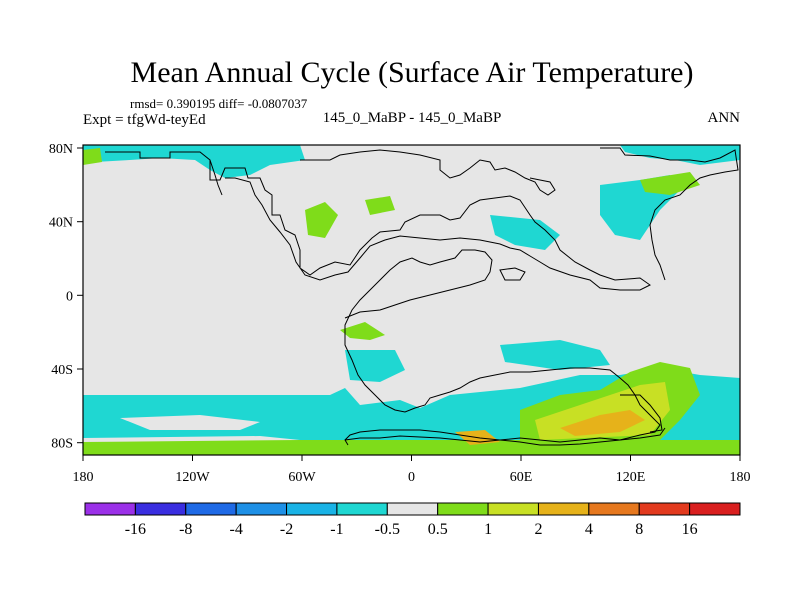 The height and width of the screenshot is (600, 800). Describe the element at coordinates (62, 444) in the screenshot. I see `y-tick-label: 80S` at that location.